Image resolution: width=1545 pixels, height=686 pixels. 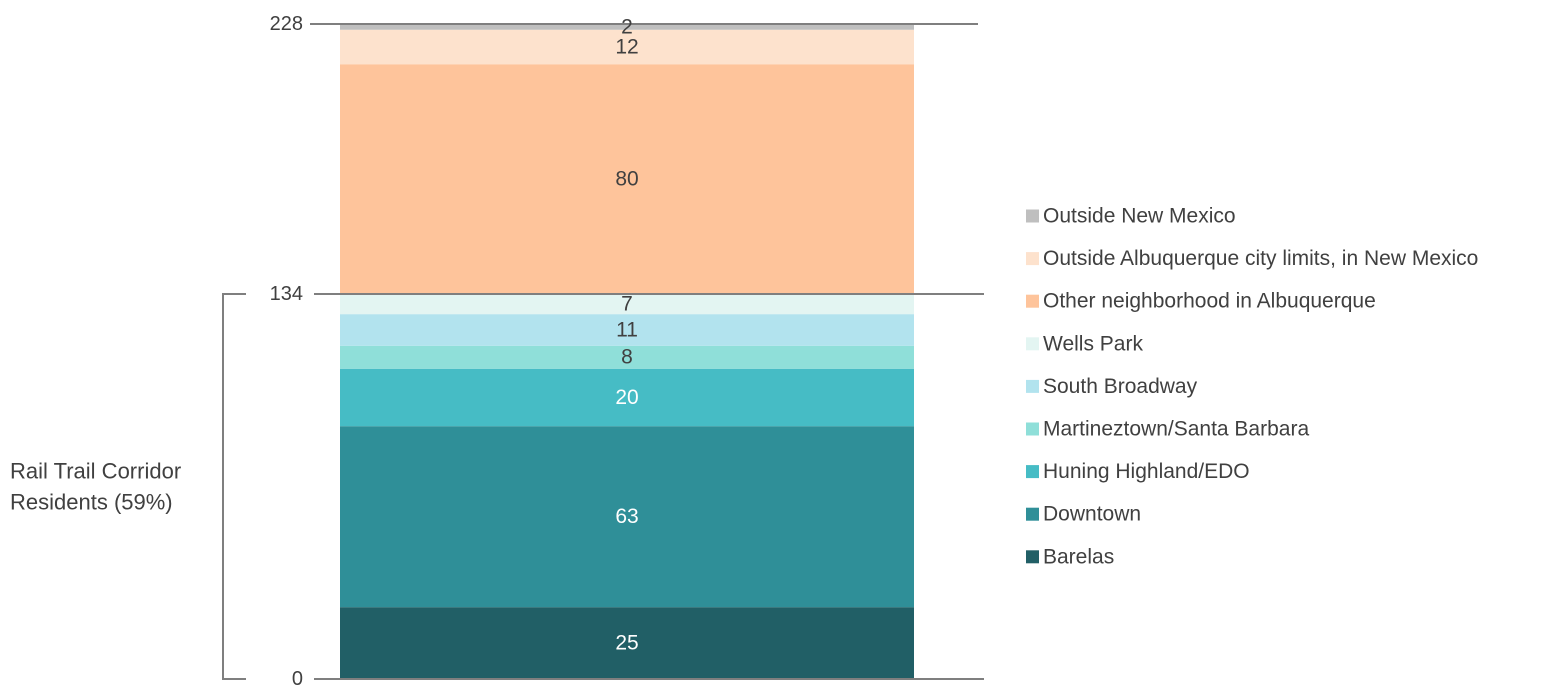 I want to click on bar-segment-outside-albuquerque-city-limits-in-new-mexico, so click(x=627, y=47).